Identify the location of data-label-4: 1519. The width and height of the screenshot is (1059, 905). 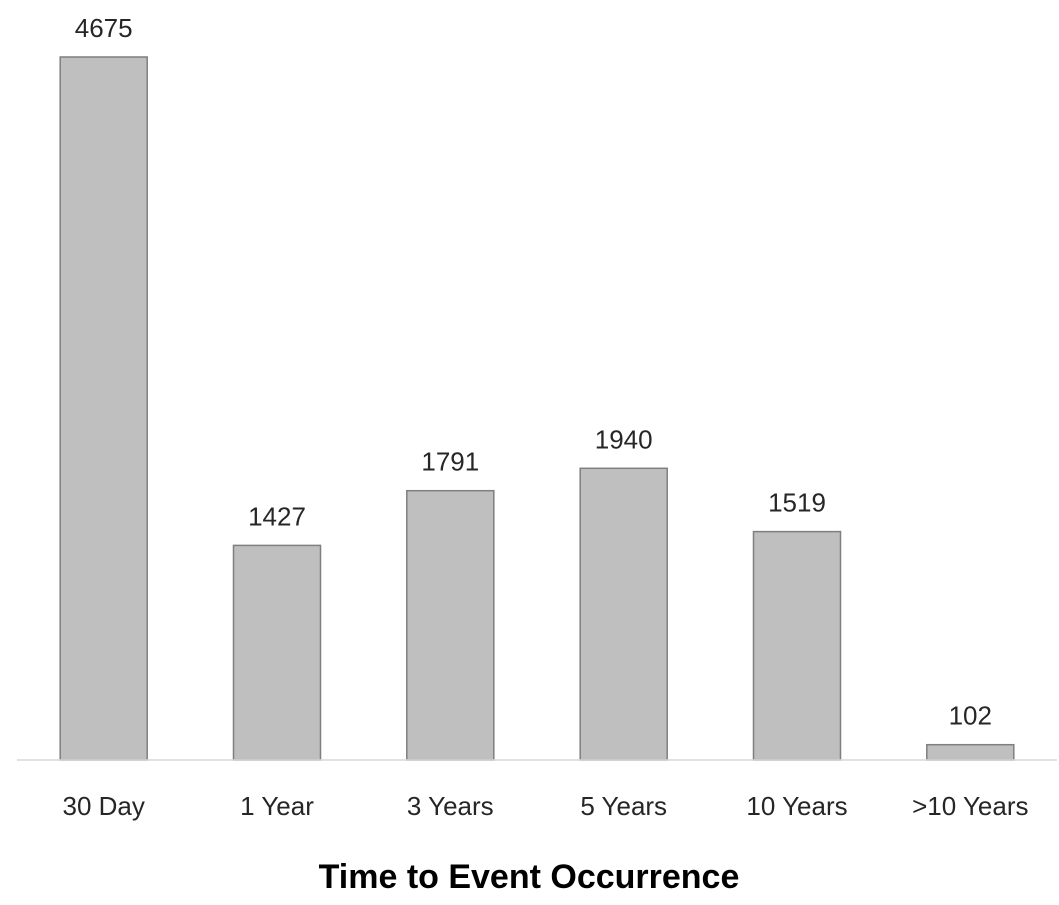
(797, 503).